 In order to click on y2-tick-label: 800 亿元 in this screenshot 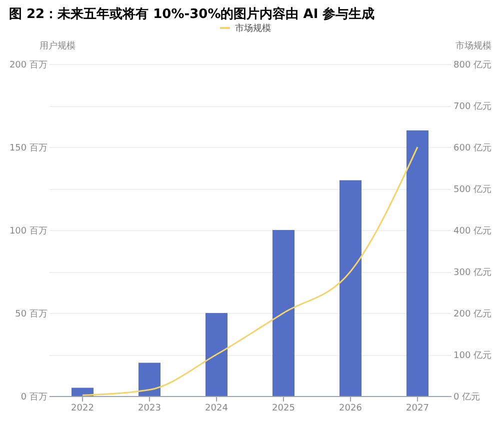, I will do `click(473, 65)`.